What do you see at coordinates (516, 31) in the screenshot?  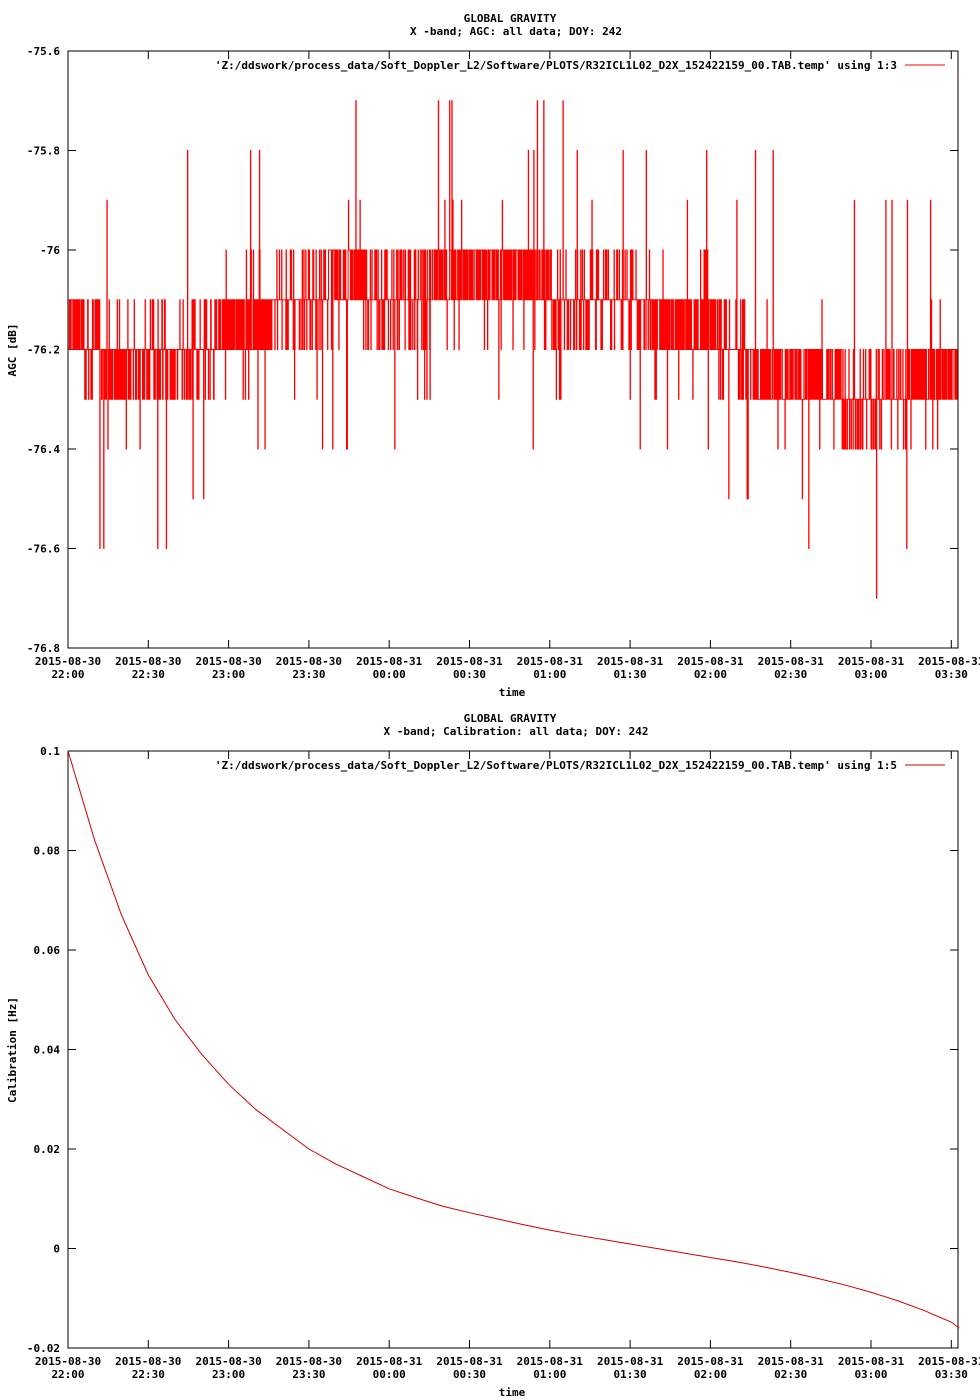 I see `agc-chart-subtitle: X -band; AGC: all data; DOY: 242` at bounding box center [516, 31].